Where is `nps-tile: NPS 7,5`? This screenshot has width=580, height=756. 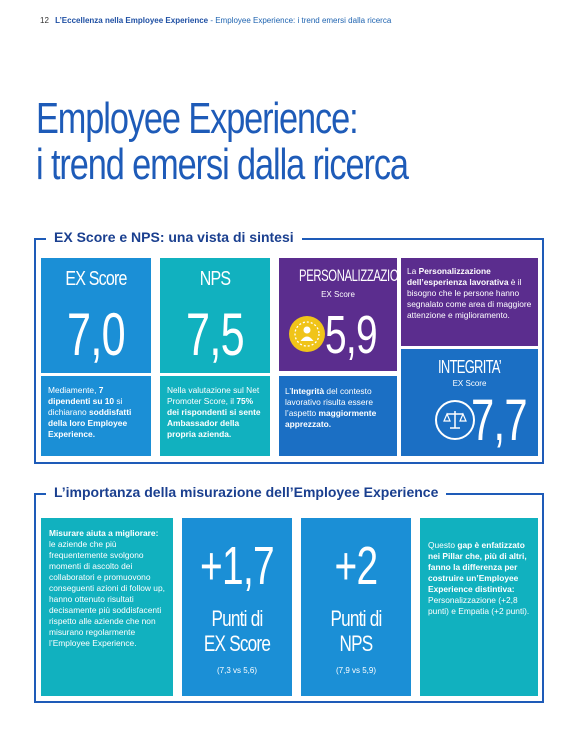 nps-tile: NPS 7,5 is located at coordinates (215, 315).